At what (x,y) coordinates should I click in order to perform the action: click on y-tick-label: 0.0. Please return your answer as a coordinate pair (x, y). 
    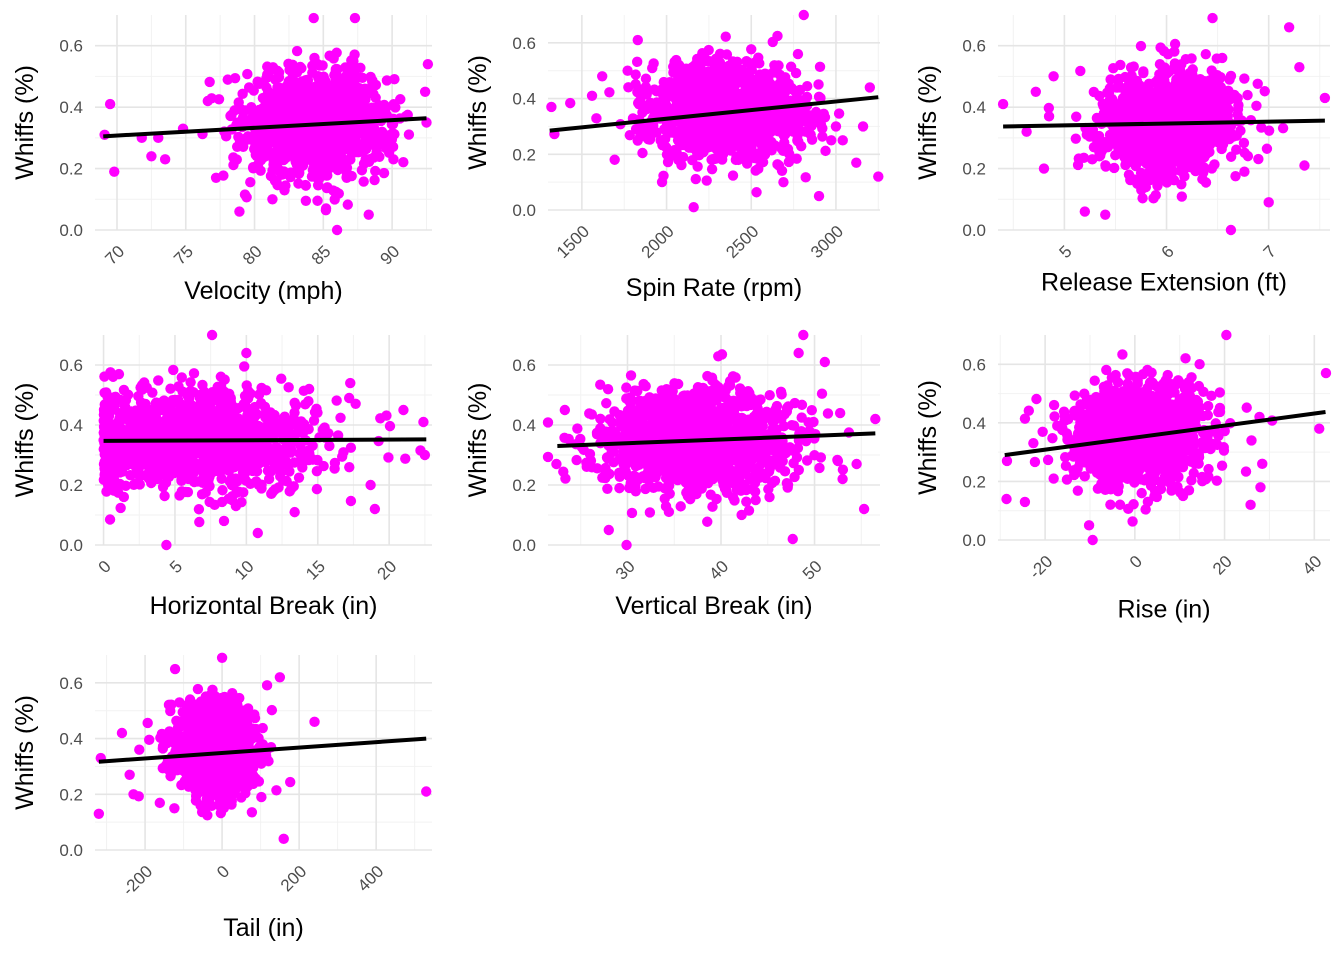
    Looking at the image, I should click on (524, 210).